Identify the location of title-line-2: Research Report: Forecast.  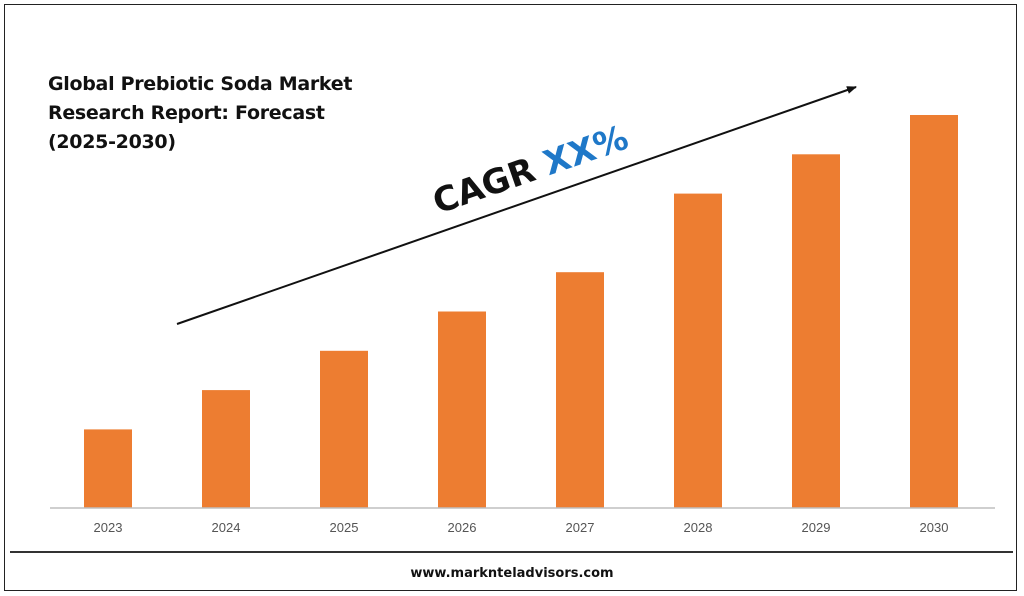
(186, 113).